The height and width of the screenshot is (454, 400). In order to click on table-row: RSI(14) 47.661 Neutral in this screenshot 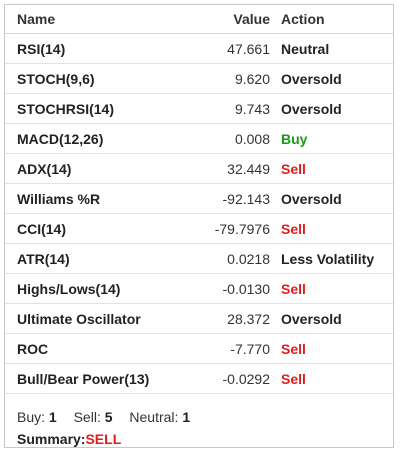, I will do `click(199, 48)`.